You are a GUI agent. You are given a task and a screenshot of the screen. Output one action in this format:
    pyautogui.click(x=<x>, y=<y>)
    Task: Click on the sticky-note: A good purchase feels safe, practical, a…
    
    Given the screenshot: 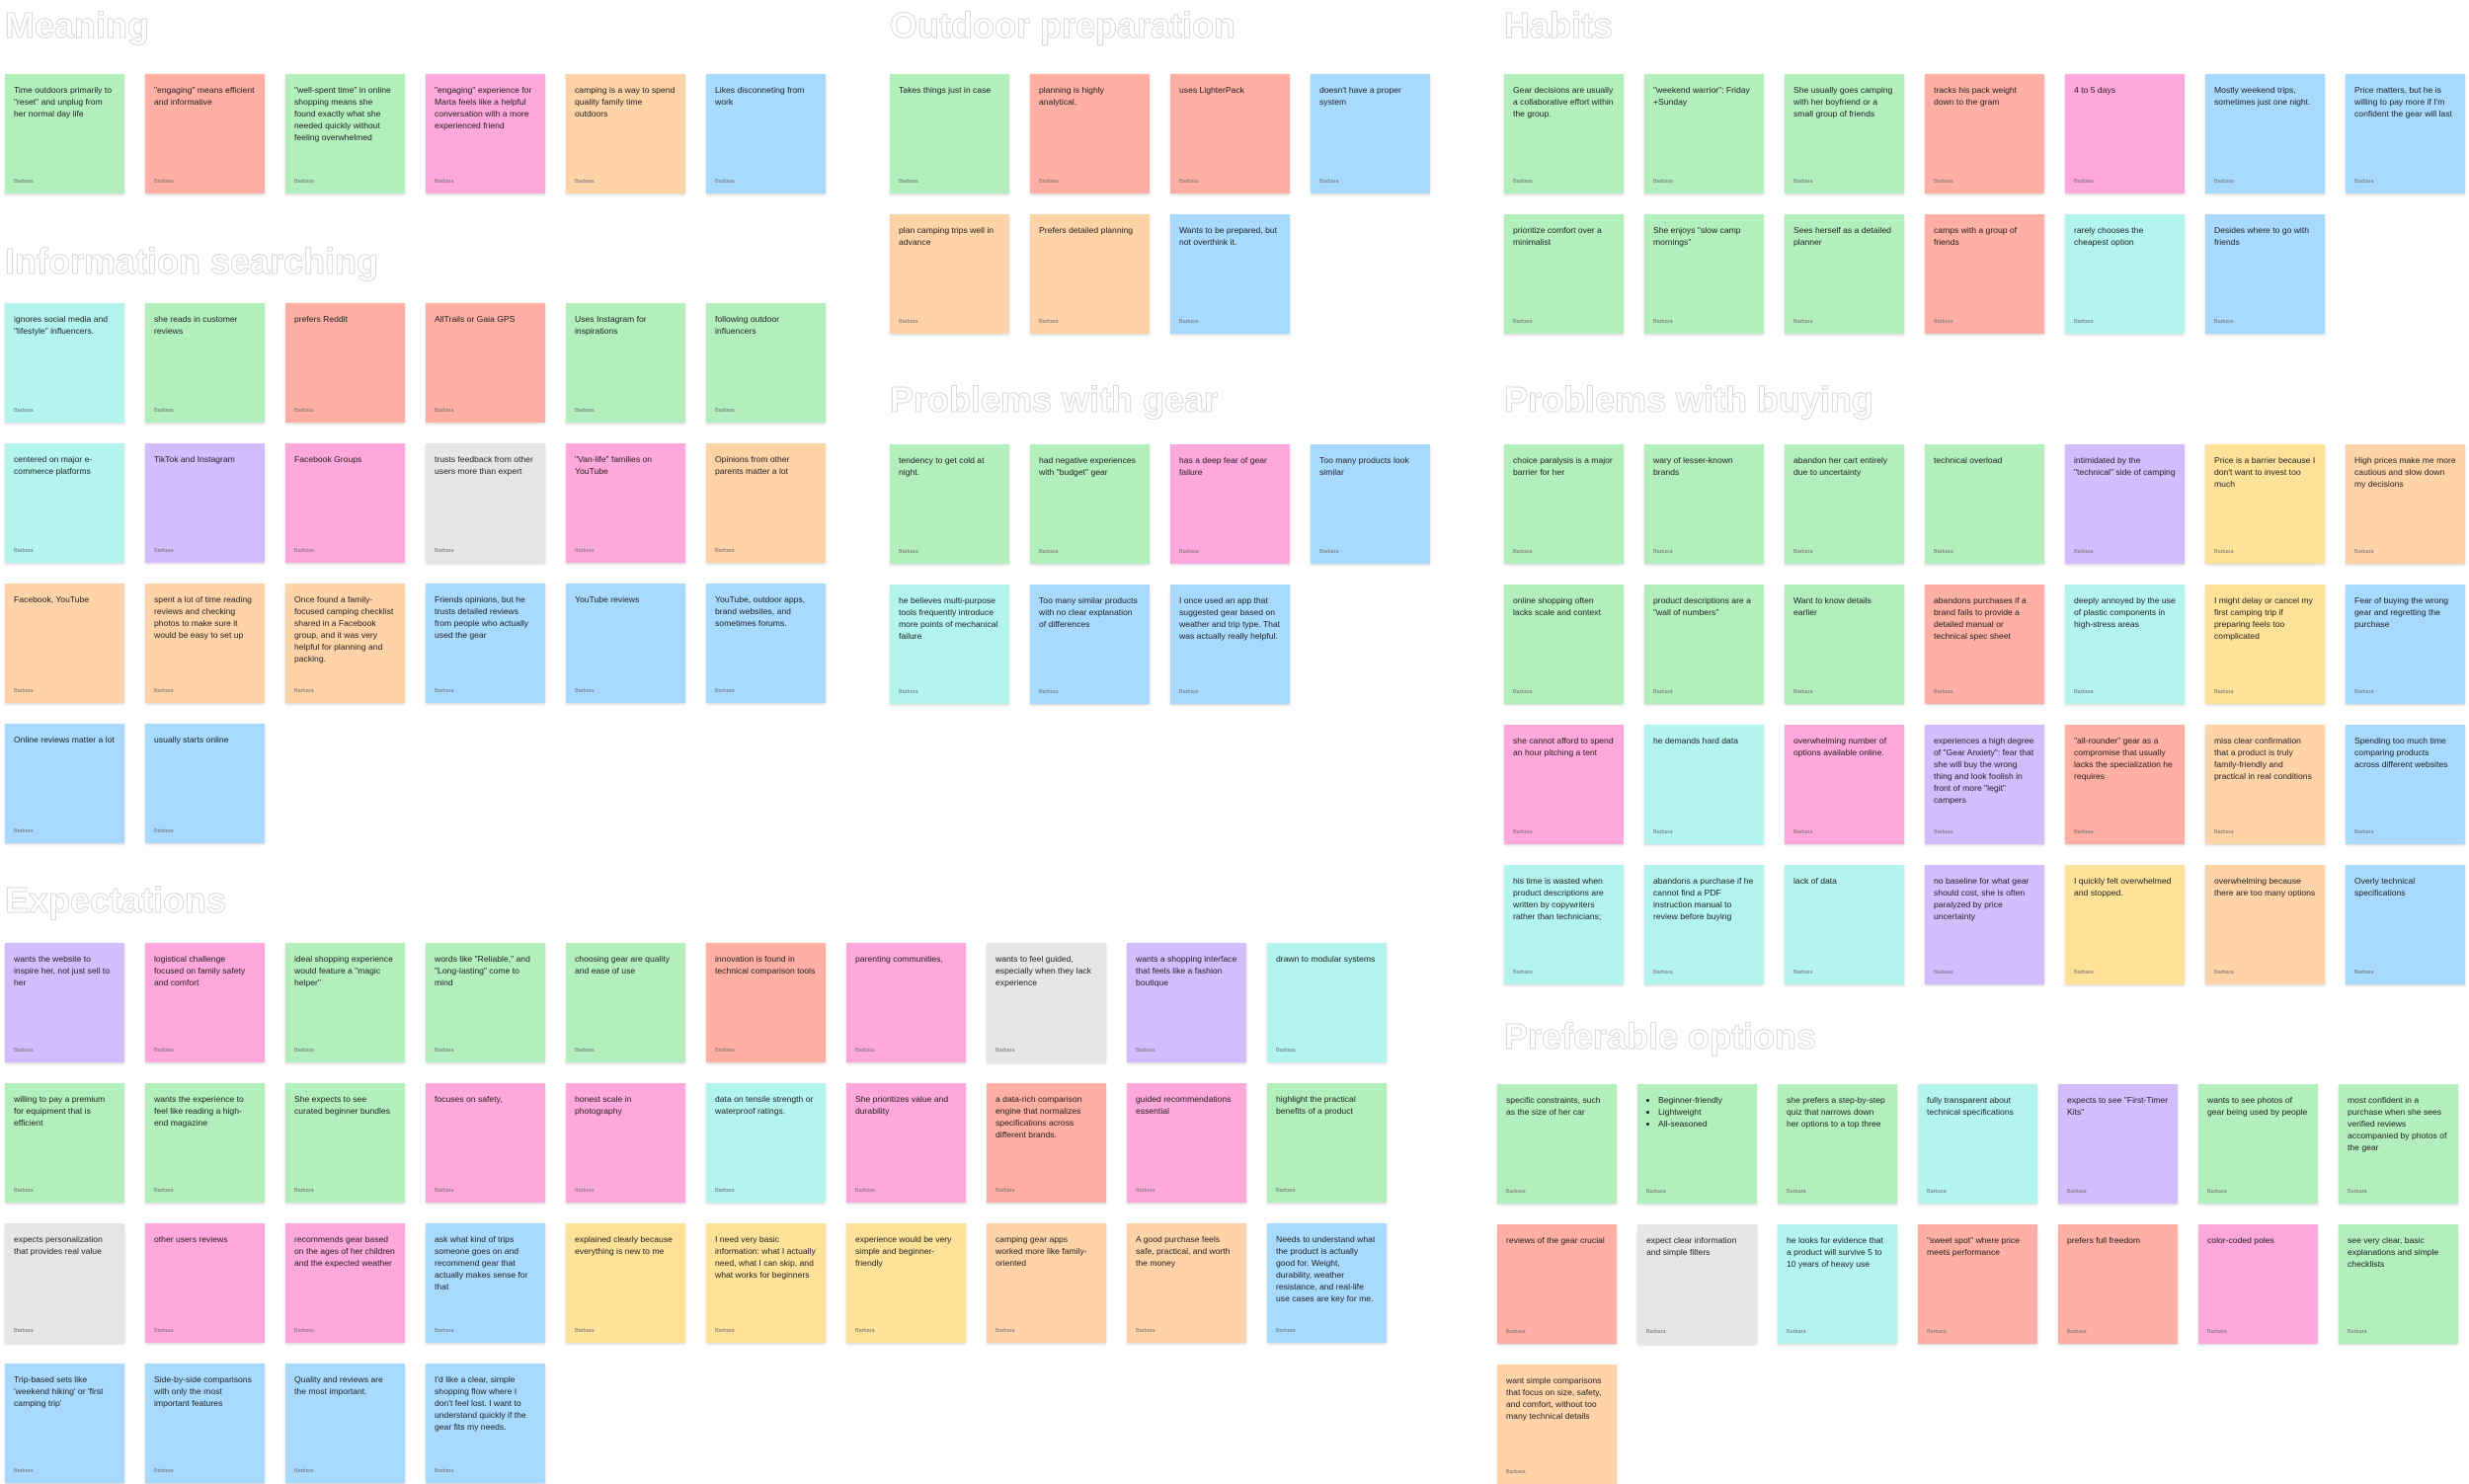 What is the action you would take?
    pyautogui.click(x=1186, y=1283)
    